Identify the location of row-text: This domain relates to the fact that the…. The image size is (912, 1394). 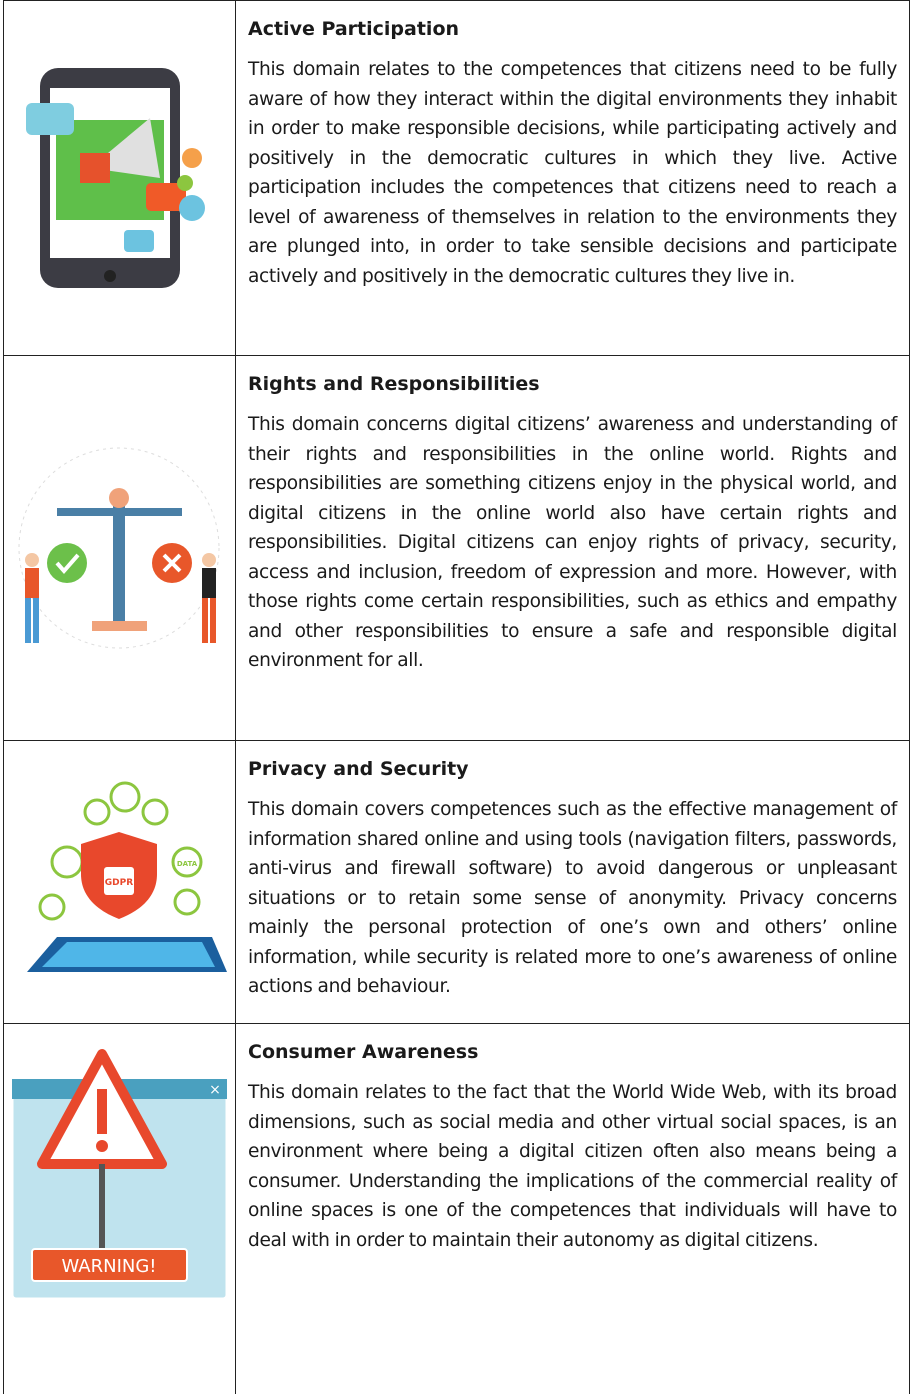
(572, 1166).